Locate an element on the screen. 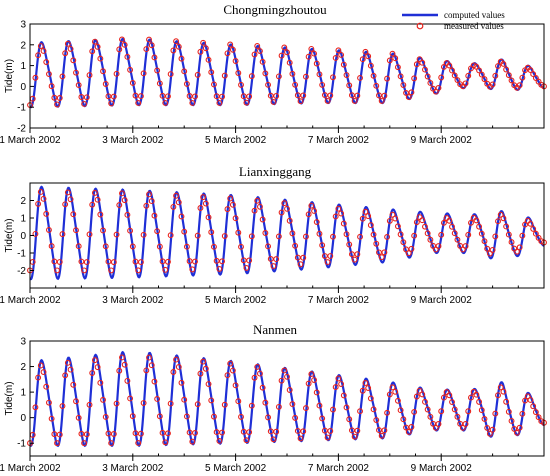 Image resolution: width=550 pixels, height=476 pixels. panel-title: Lianxinggang is located at coordinates (275, 171).